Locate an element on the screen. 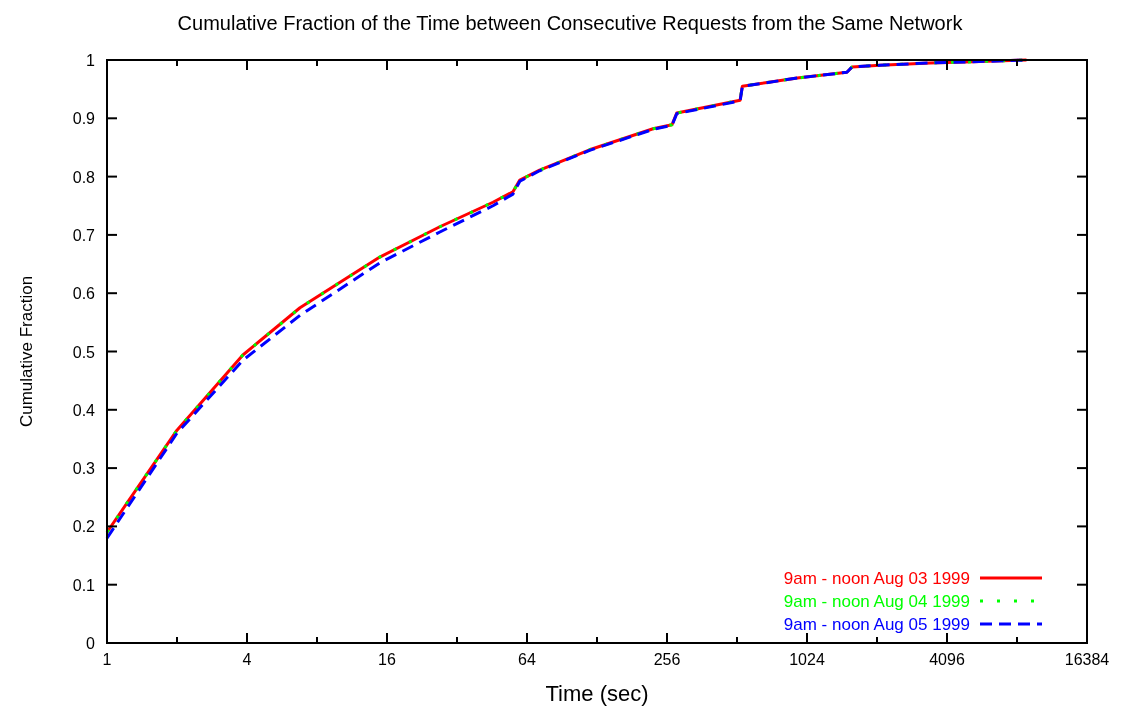  x-tick-label: 16 is located at coordinates (387, 659).